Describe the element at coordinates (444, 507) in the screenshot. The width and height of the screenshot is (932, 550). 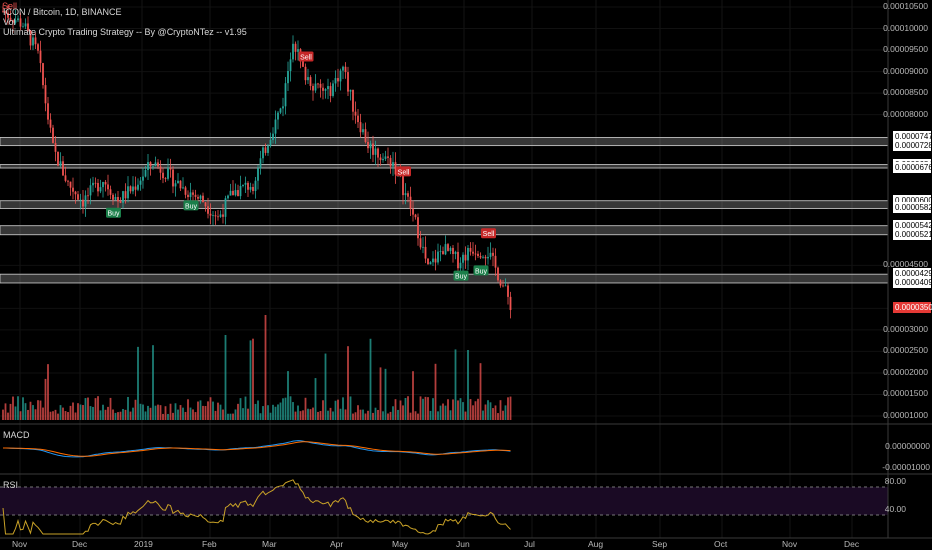
I see `rsi-pane` at that location.